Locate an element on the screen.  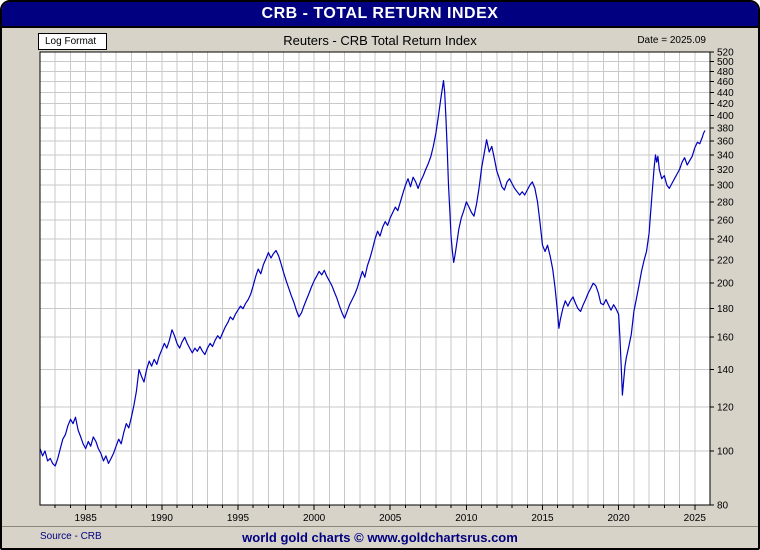
title-bar: CRB - TOTAL RETURN INDEX is located at coordinates (380, 15).